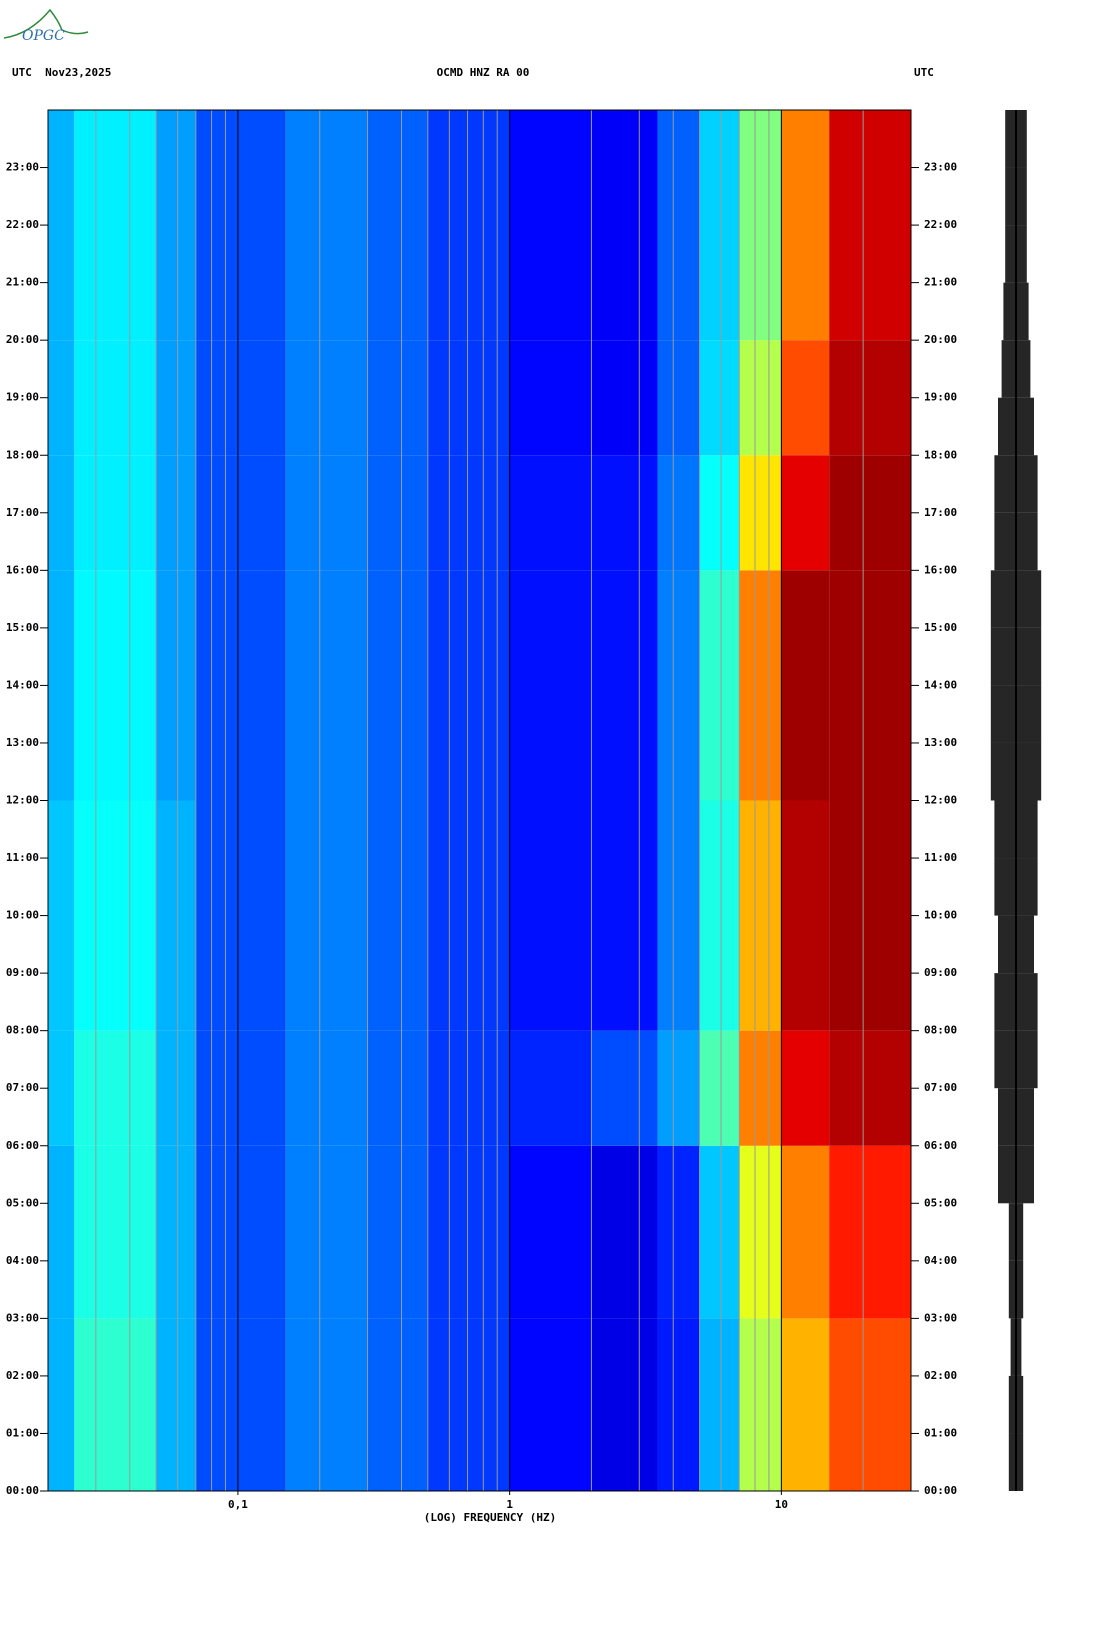 This screenshot has width=1102, height=1634. What do you see at coordinates (22, 1317) in the screenshot?
I see `y-tick-label: 03:00` at bounding box center [22, 1317].